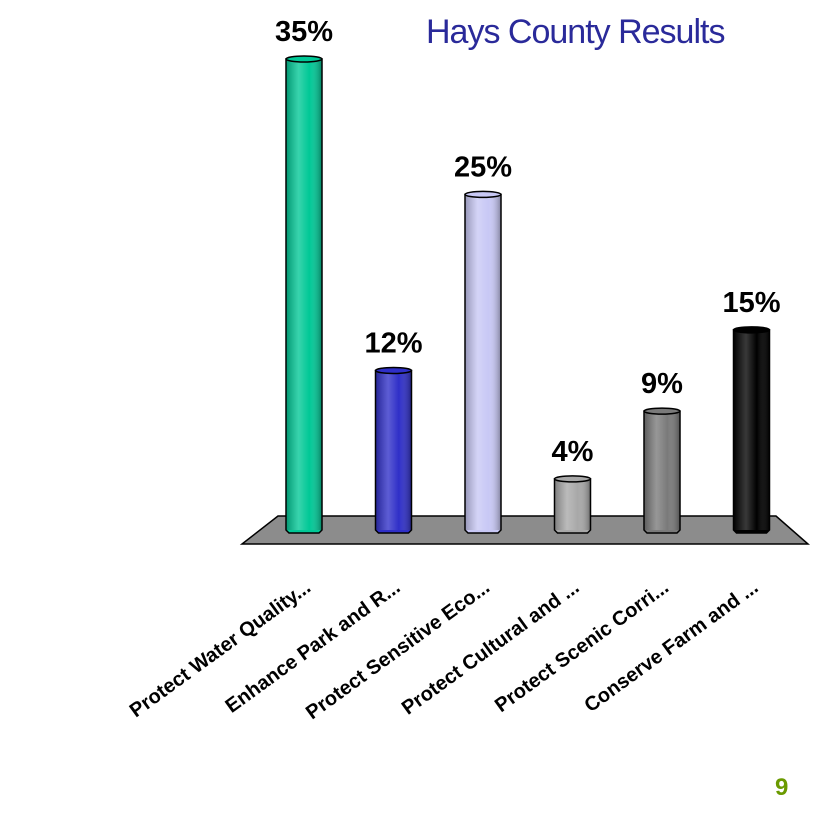  Describe the element at coordinates (751, 303) in the screenshot. I see `value-label-6: 15%` at that location.